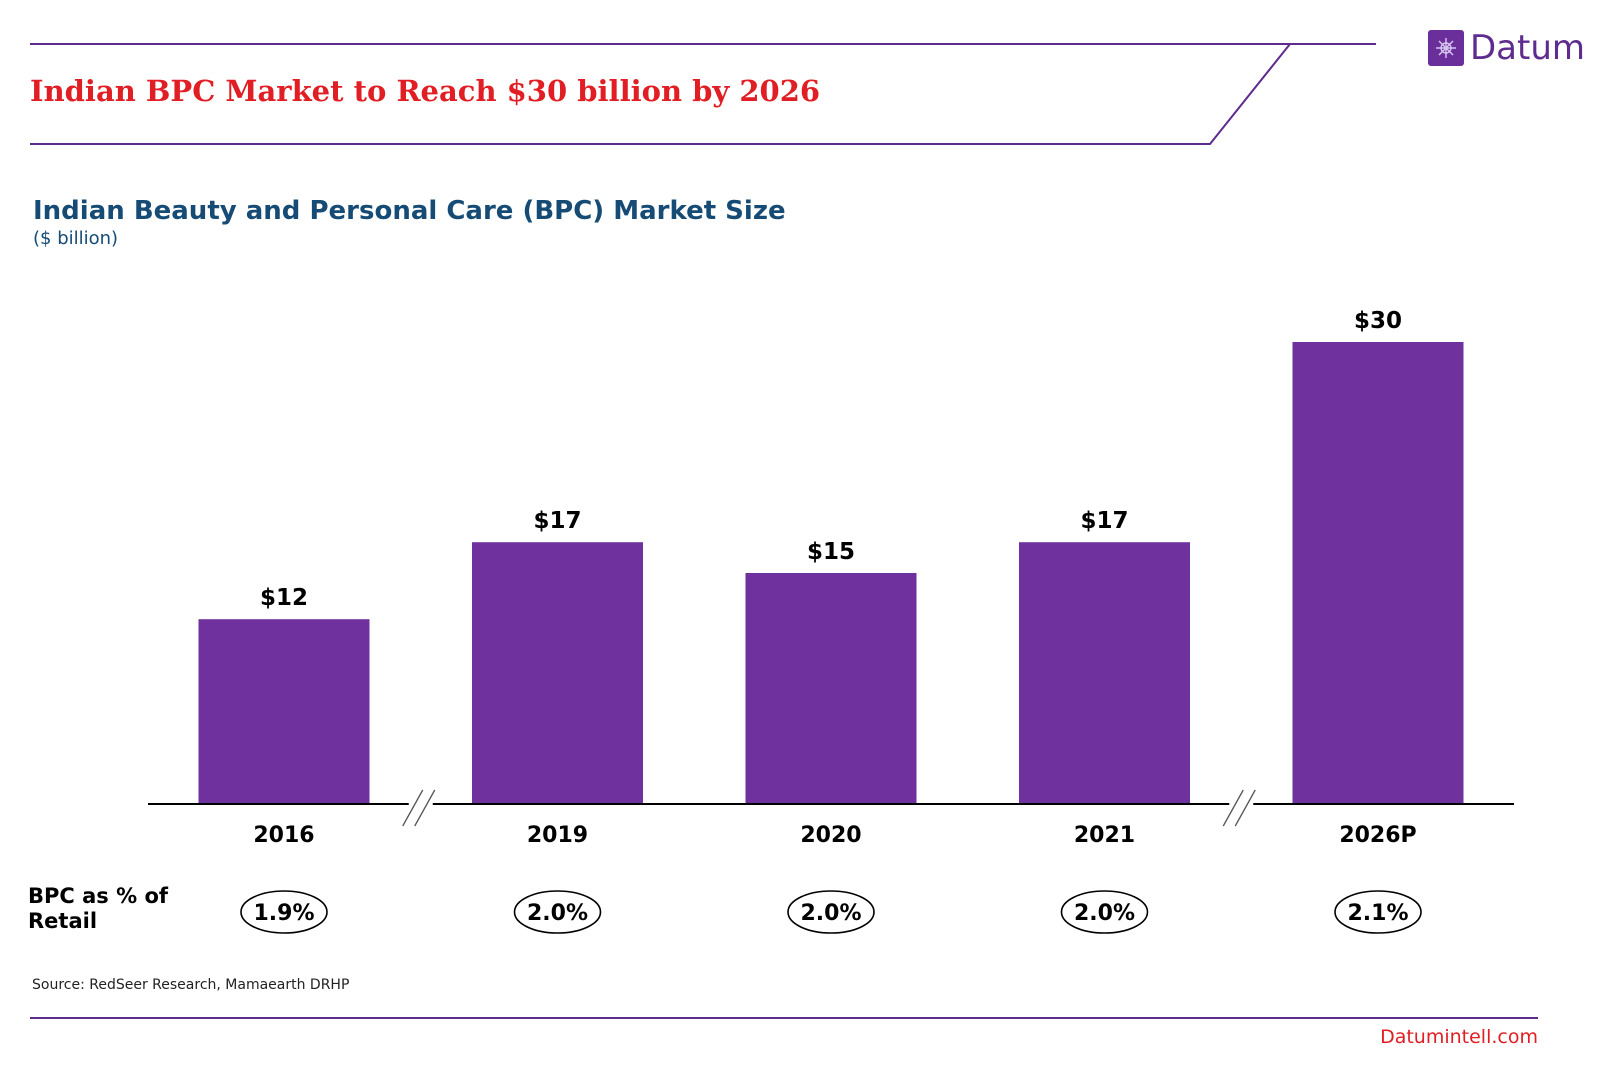  Describe the element at coordinates (831, 688) in the screenshot. I see `bar-2020` at that location.